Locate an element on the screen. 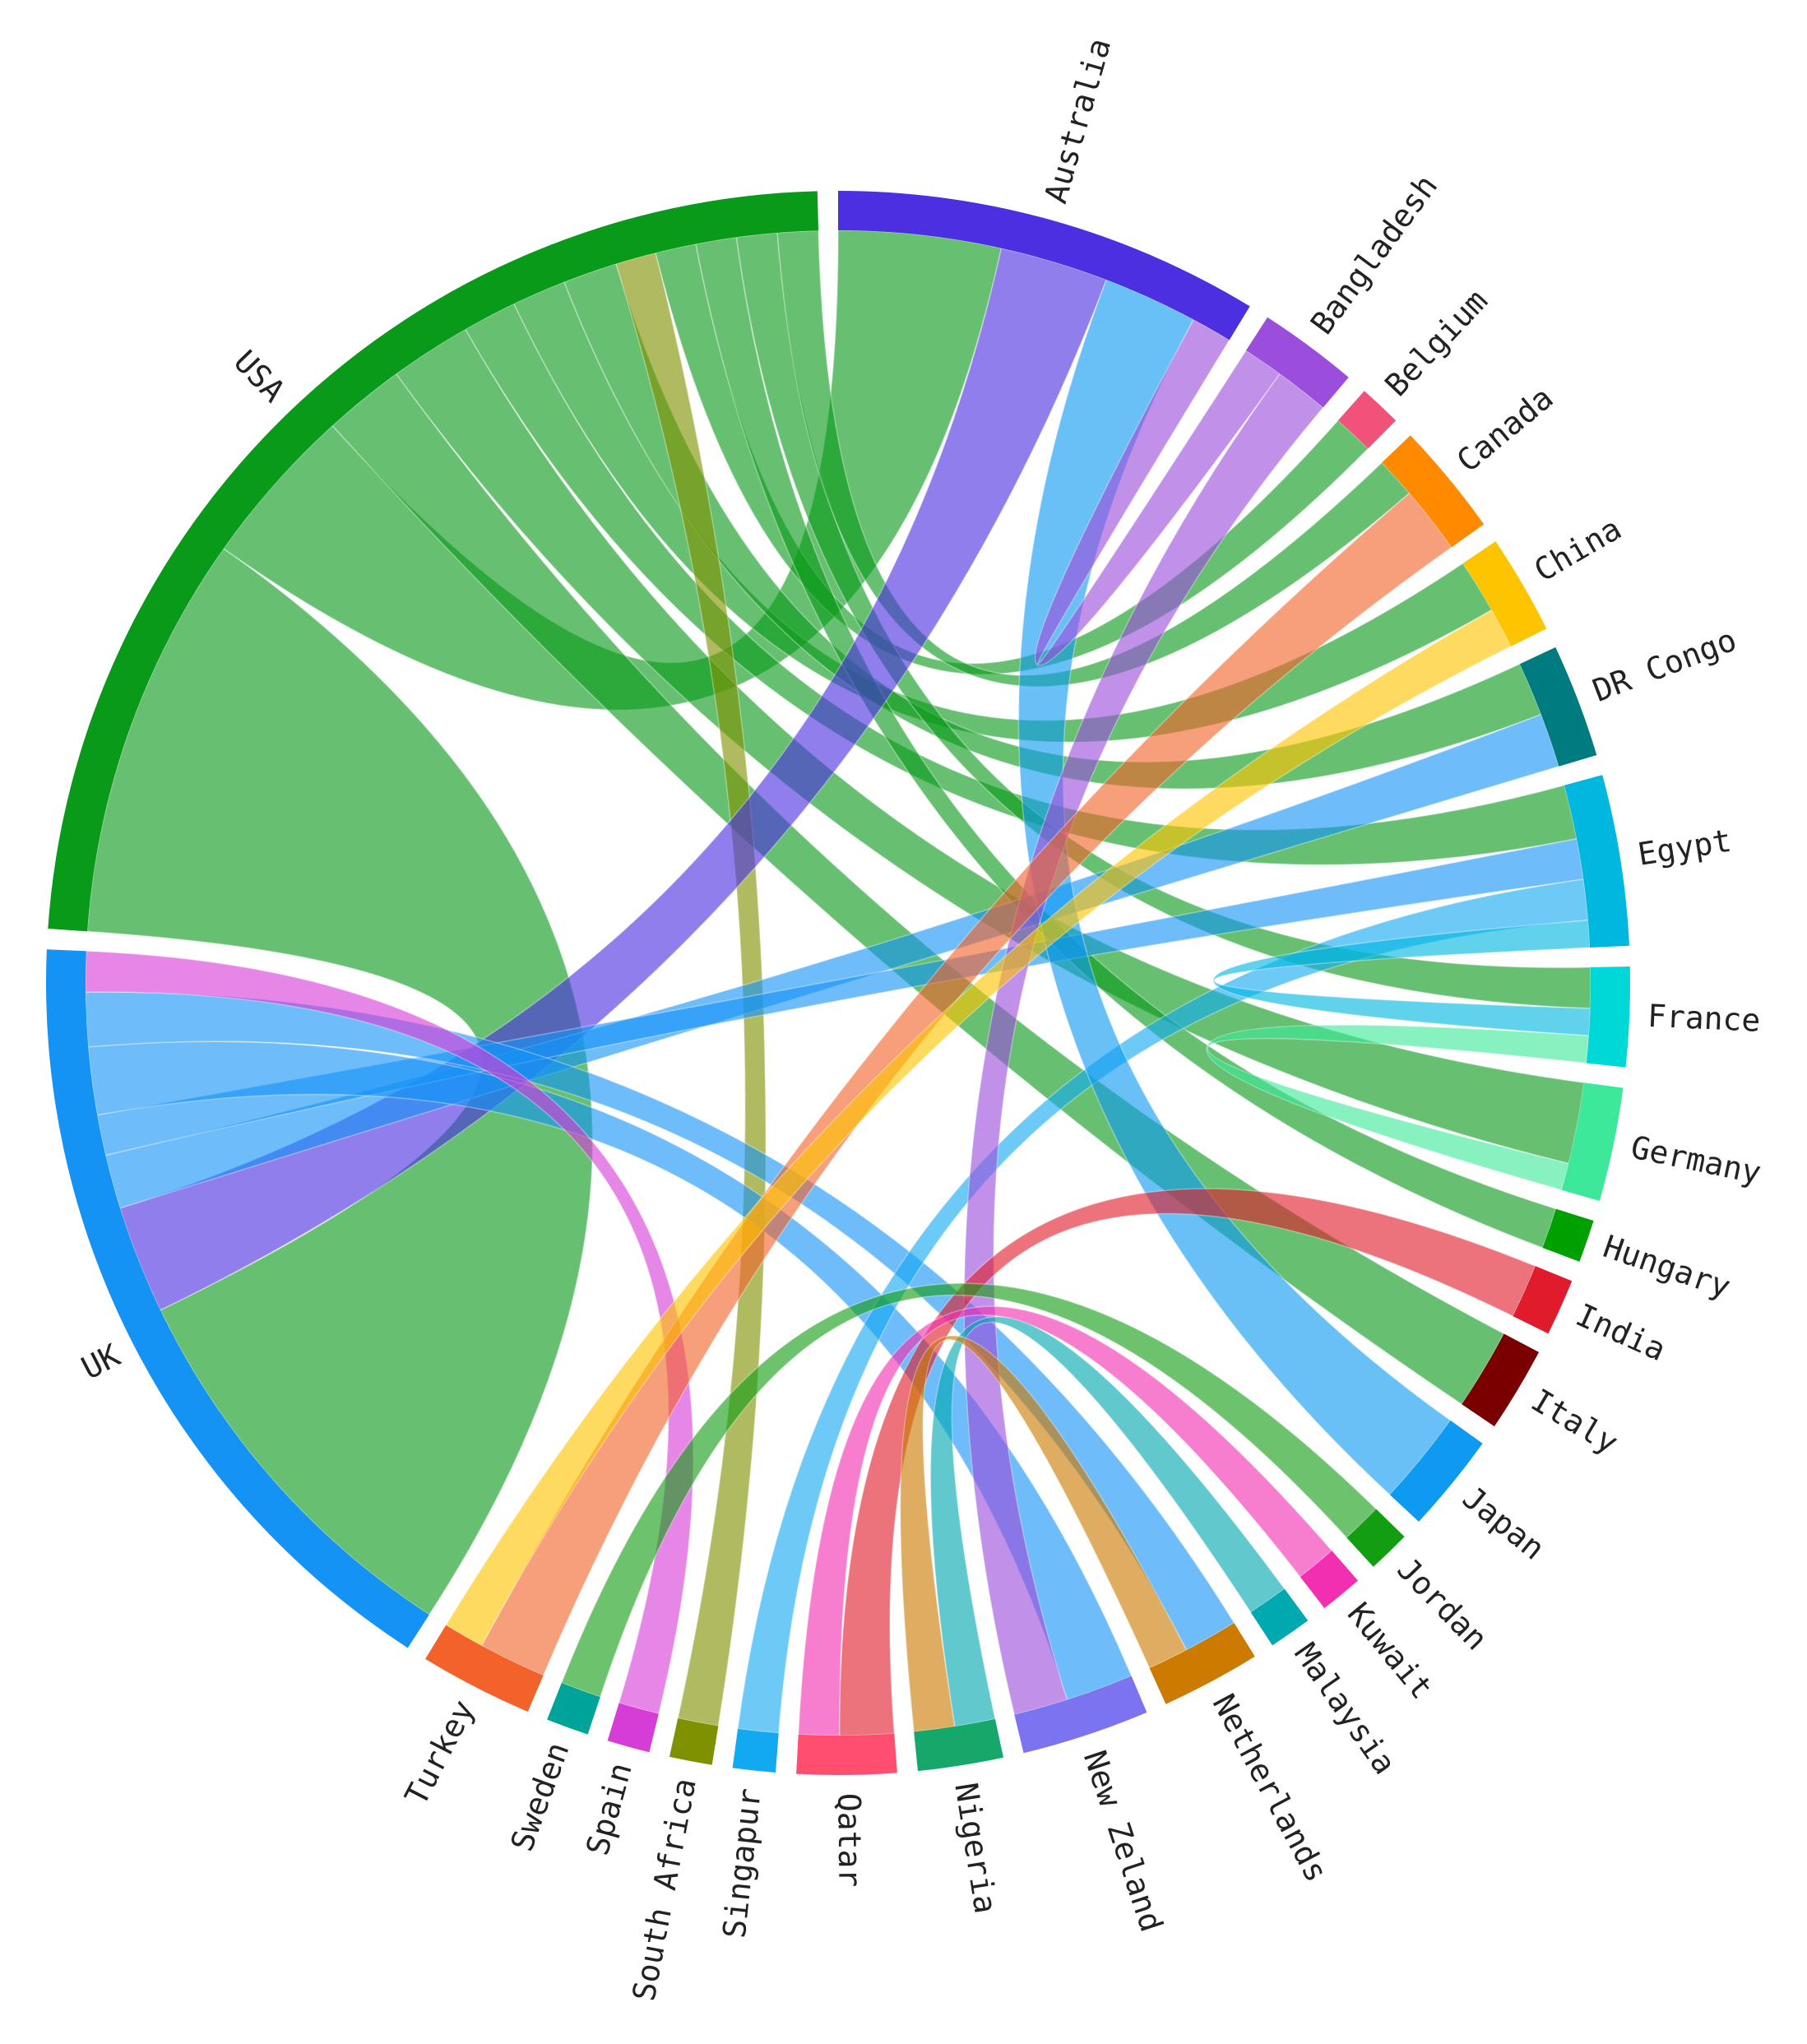  node-label: Japan is located at coordinates (1503, 1523).